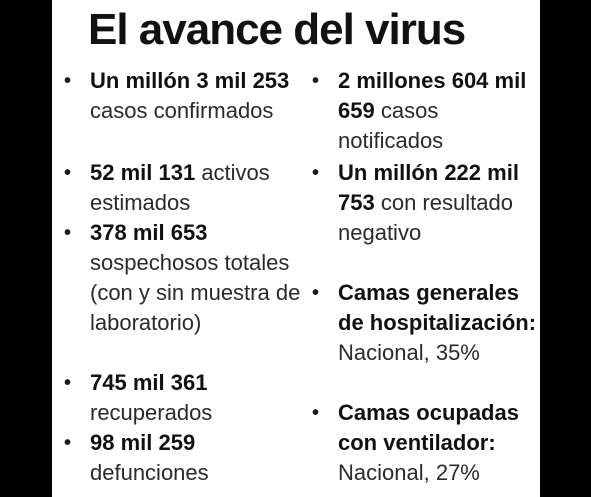 The image size is (591, 497). Describe the element at coordinates (409, 352) in the screenshot. I see `stat-label: Nacional, 35%` at that location.